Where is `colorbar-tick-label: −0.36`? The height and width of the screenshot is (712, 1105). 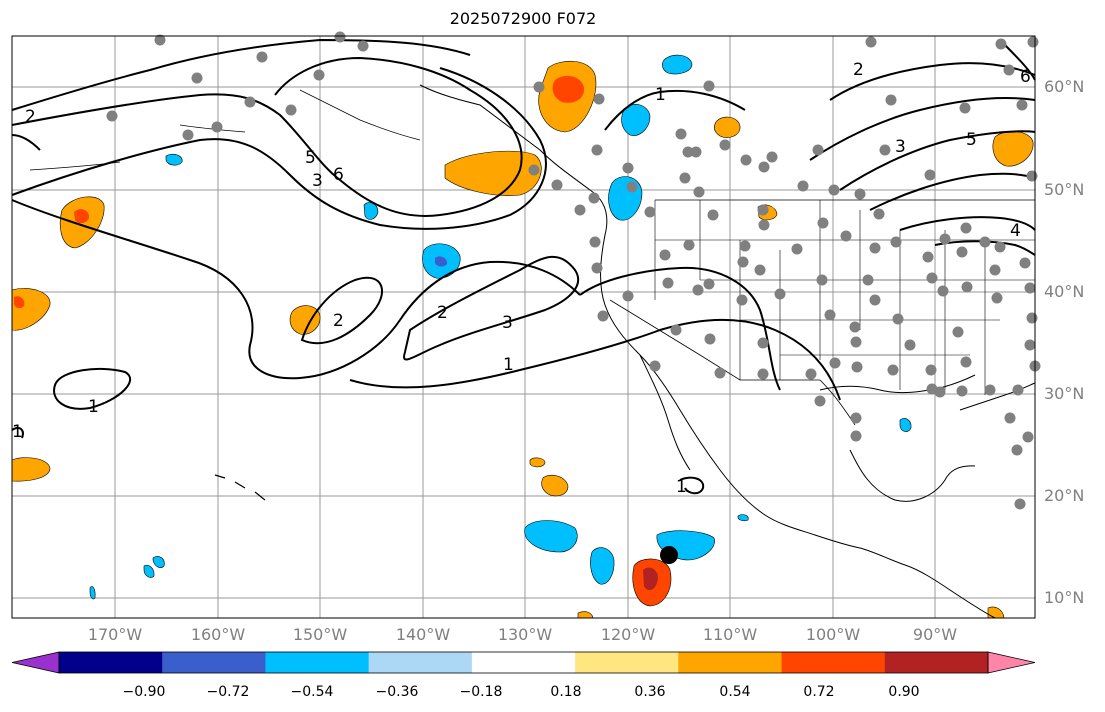
colorbar-tick-label: −0.36 is located at coordinates (397, 692).